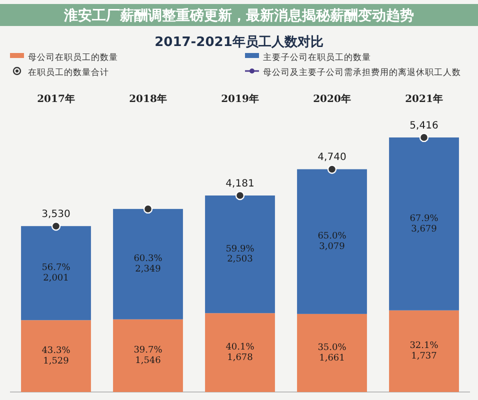  I want to click on legend-label: 在职员工的数量合计, so click(68, 72).